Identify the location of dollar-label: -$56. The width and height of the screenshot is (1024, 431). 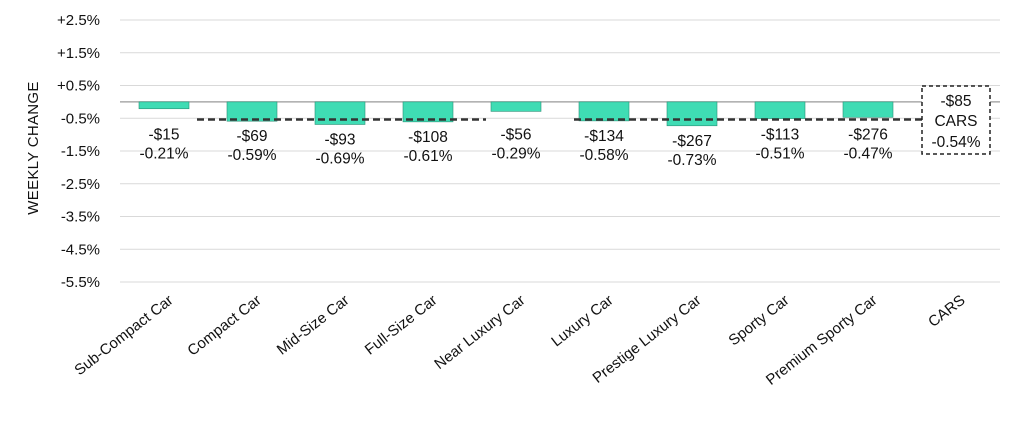
(515, 135).